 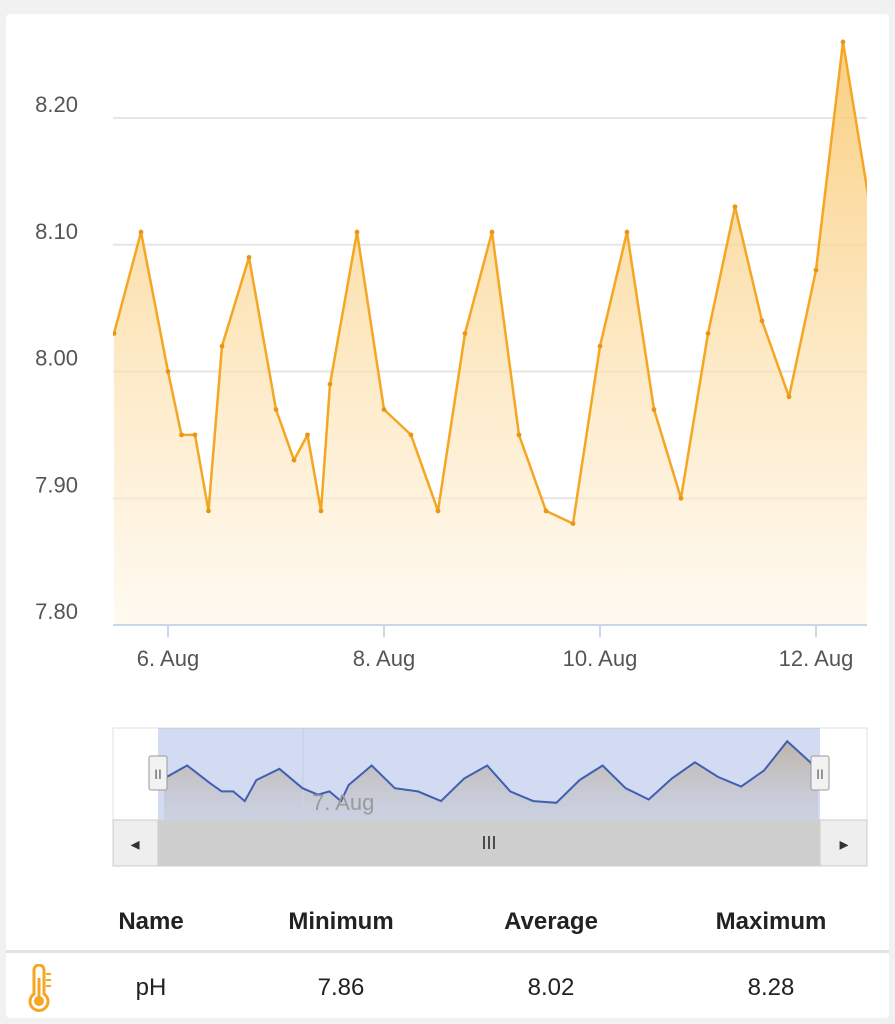 I want to click on scrollbar: ◂ III ▸, so click(x=490, y=843).